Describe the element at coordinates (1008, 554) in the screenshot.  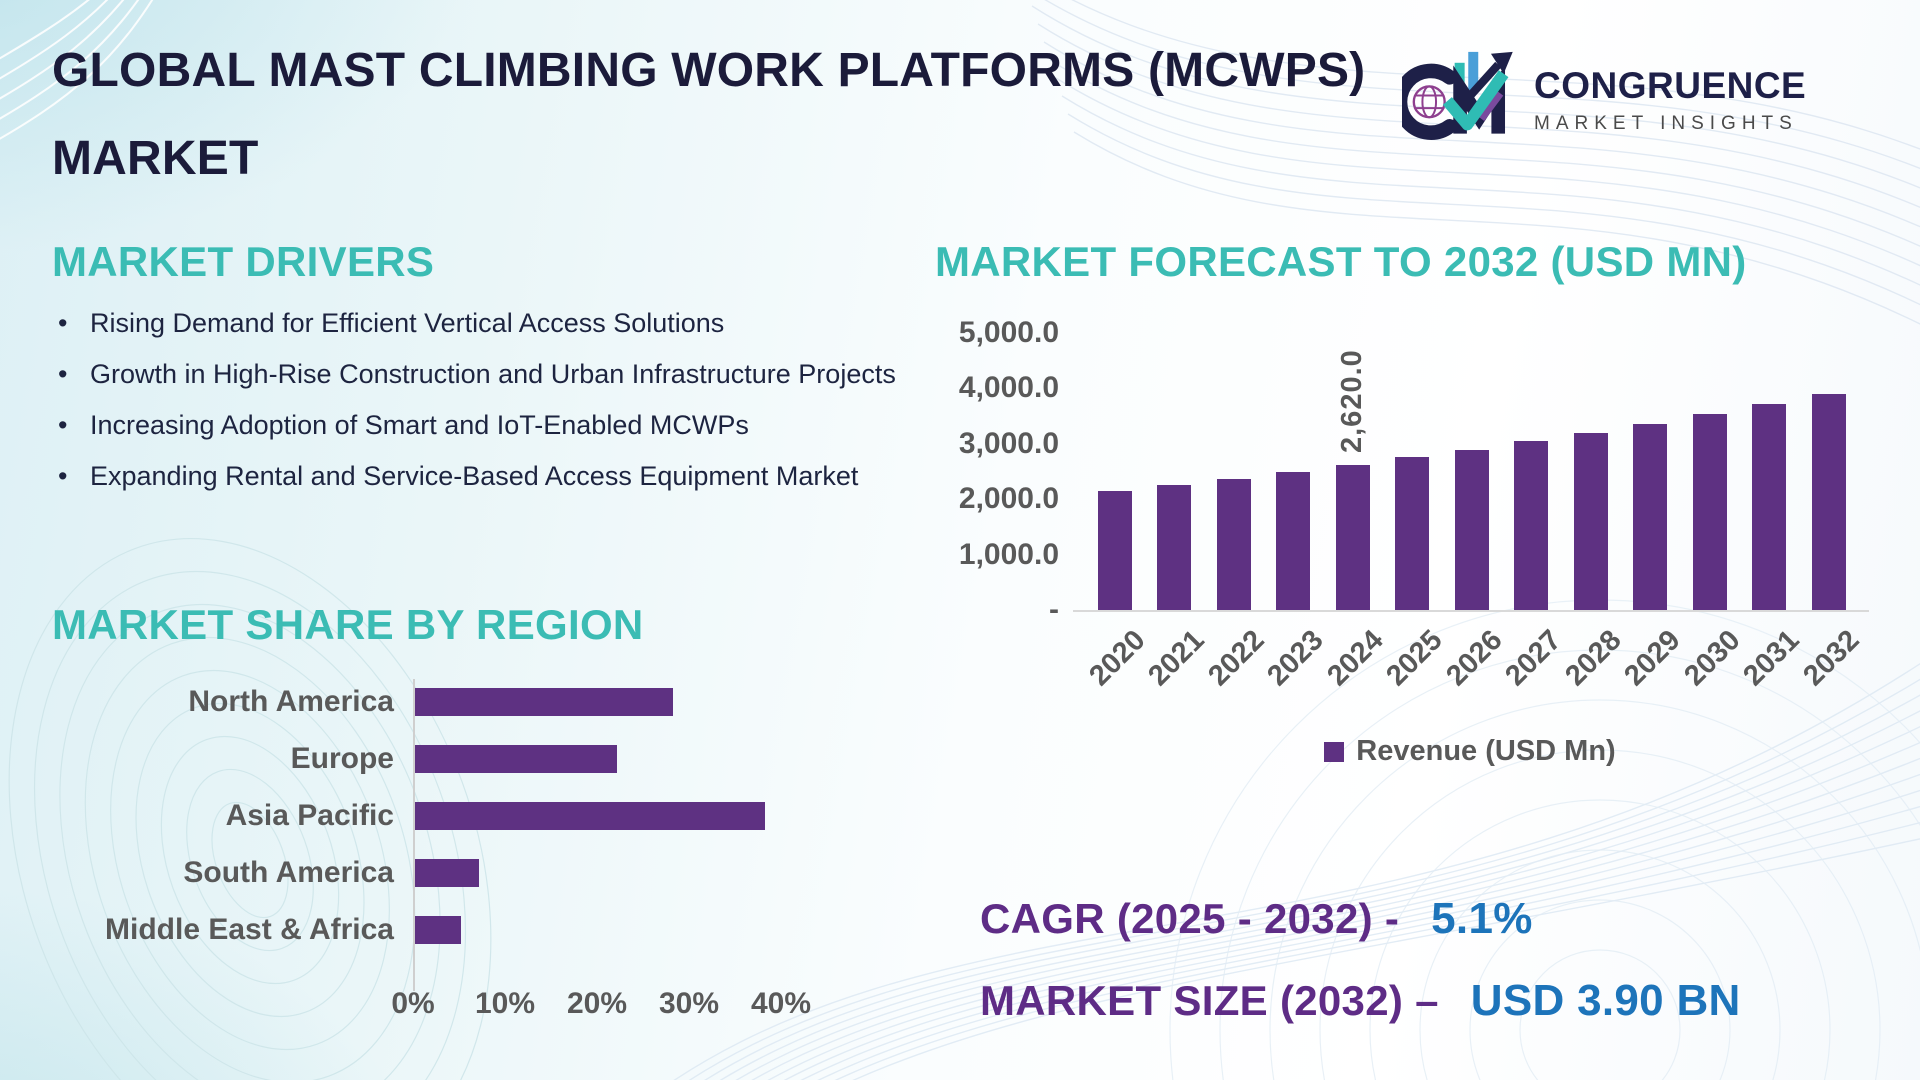
I see `forecast-ytick-1: 1,000.0` at that location.